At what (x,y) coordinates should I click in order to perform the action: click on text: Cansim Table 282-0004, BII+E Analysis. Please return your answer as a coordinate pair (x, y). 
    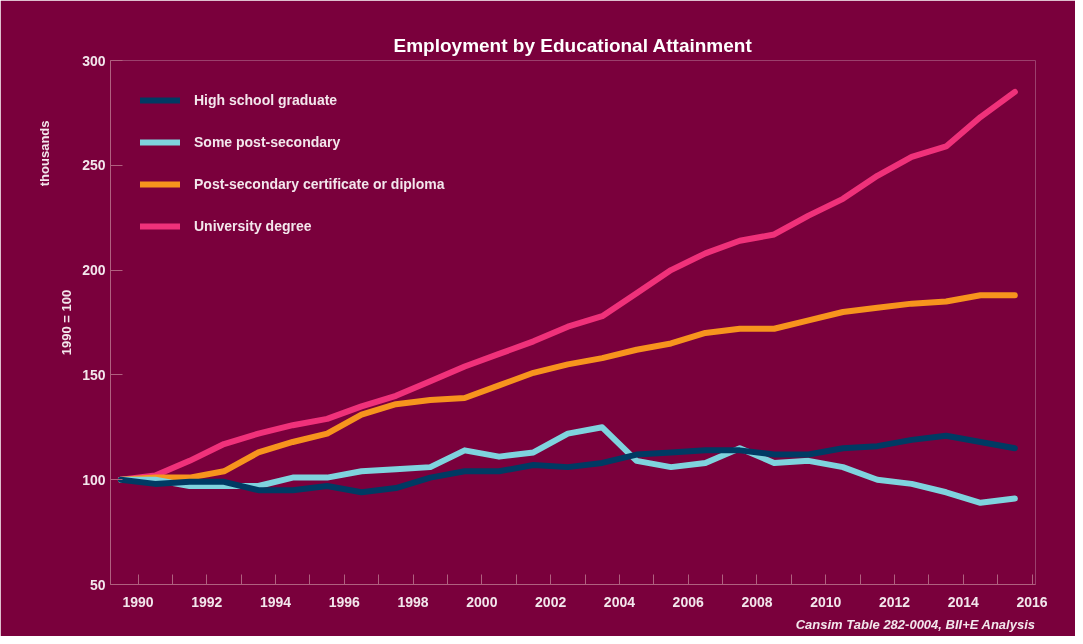
    Looking at the image, I should click on (915, 624).